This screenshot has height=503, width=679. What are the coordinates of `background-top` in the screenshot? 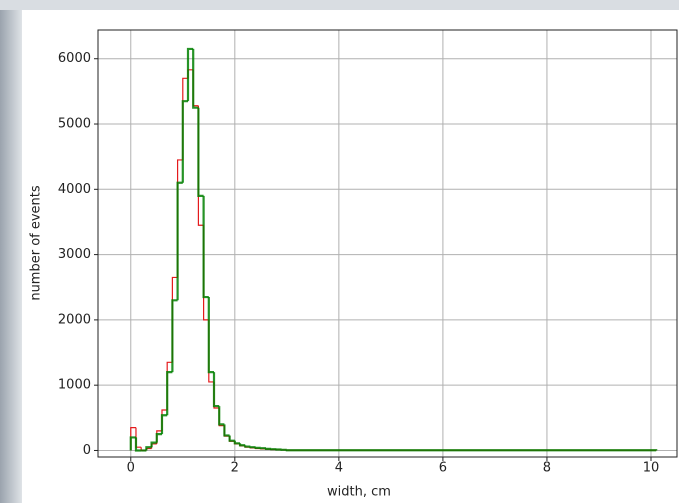 It's located at (339, 5).